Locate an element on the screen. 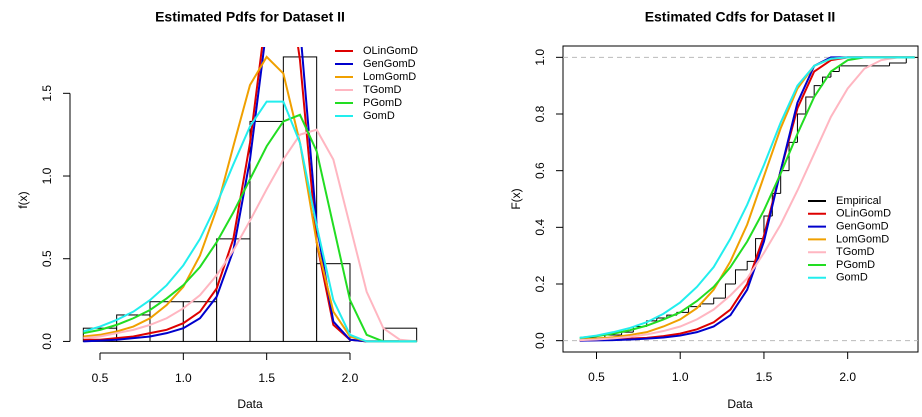  chart-title: Estimated Cdfs for Dataset II is located at coordinates (740, 17).